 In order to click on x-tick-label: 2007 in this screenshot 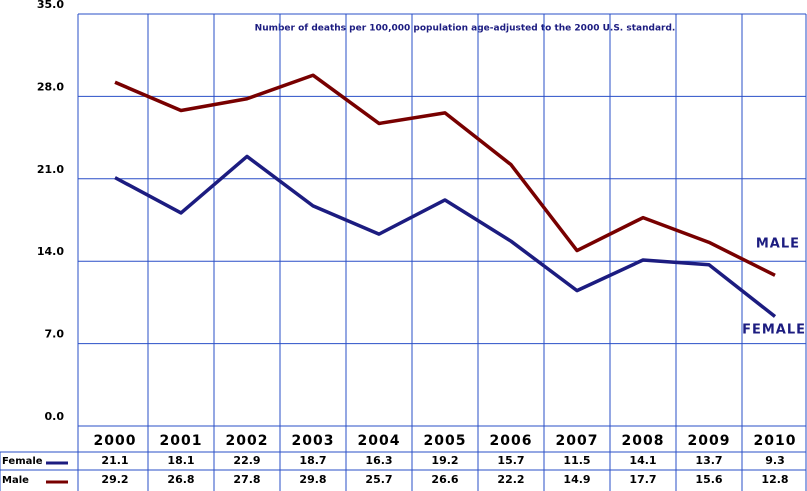, I will do `click(577, 441)`.